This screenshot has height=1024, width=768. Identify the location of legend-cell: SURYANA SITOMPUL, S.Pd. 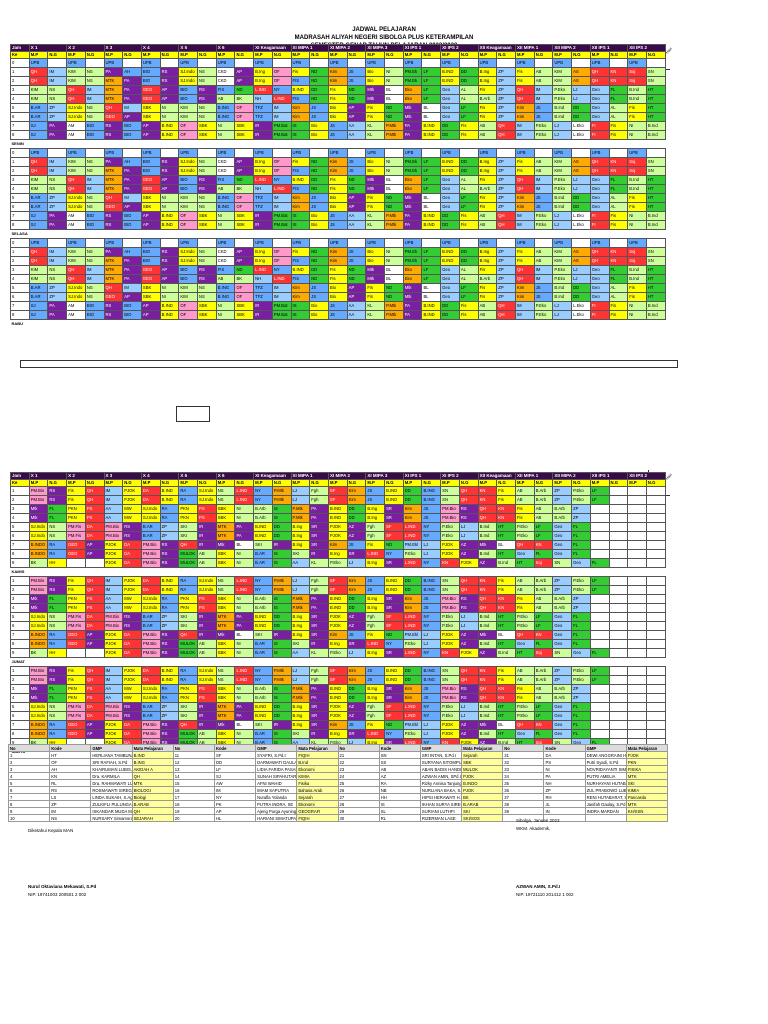
(441, 762).